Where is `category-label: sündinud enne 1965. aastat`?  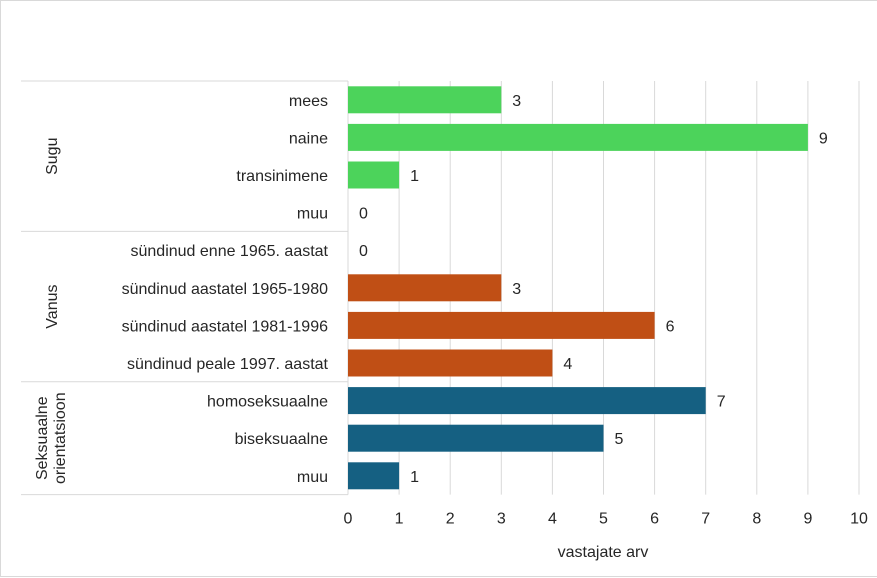 category-label: sündinud enne 1965. aastat is located at coordinates (230, 251).